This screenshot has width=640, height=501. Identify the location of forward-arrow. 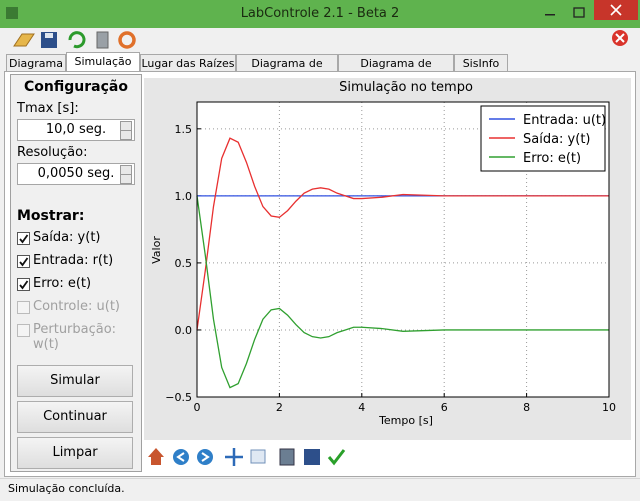
(205, 457).